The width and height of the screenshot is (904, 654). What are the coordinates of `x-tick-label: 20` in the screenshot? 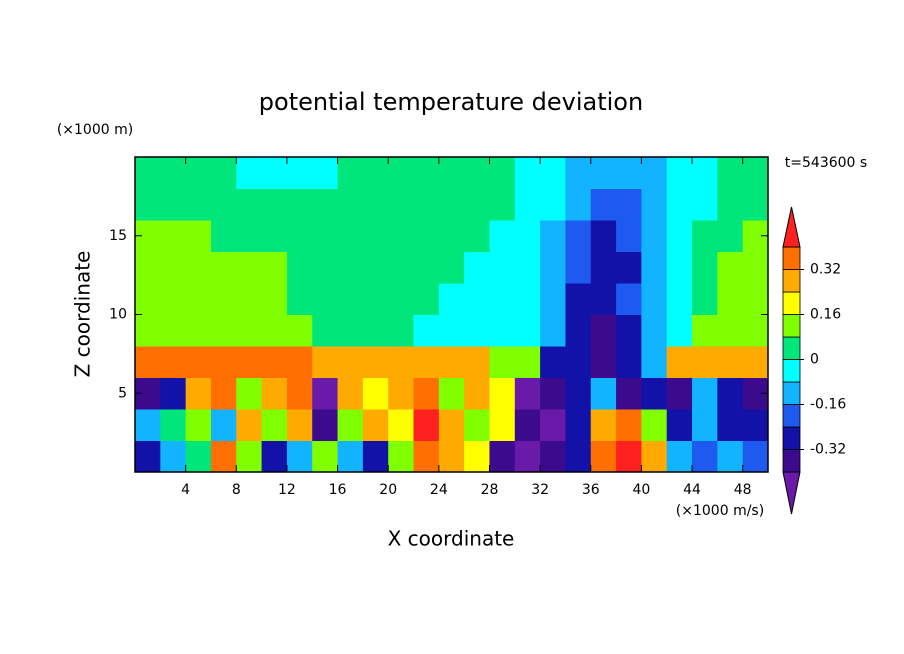 It's located at (388, 490).